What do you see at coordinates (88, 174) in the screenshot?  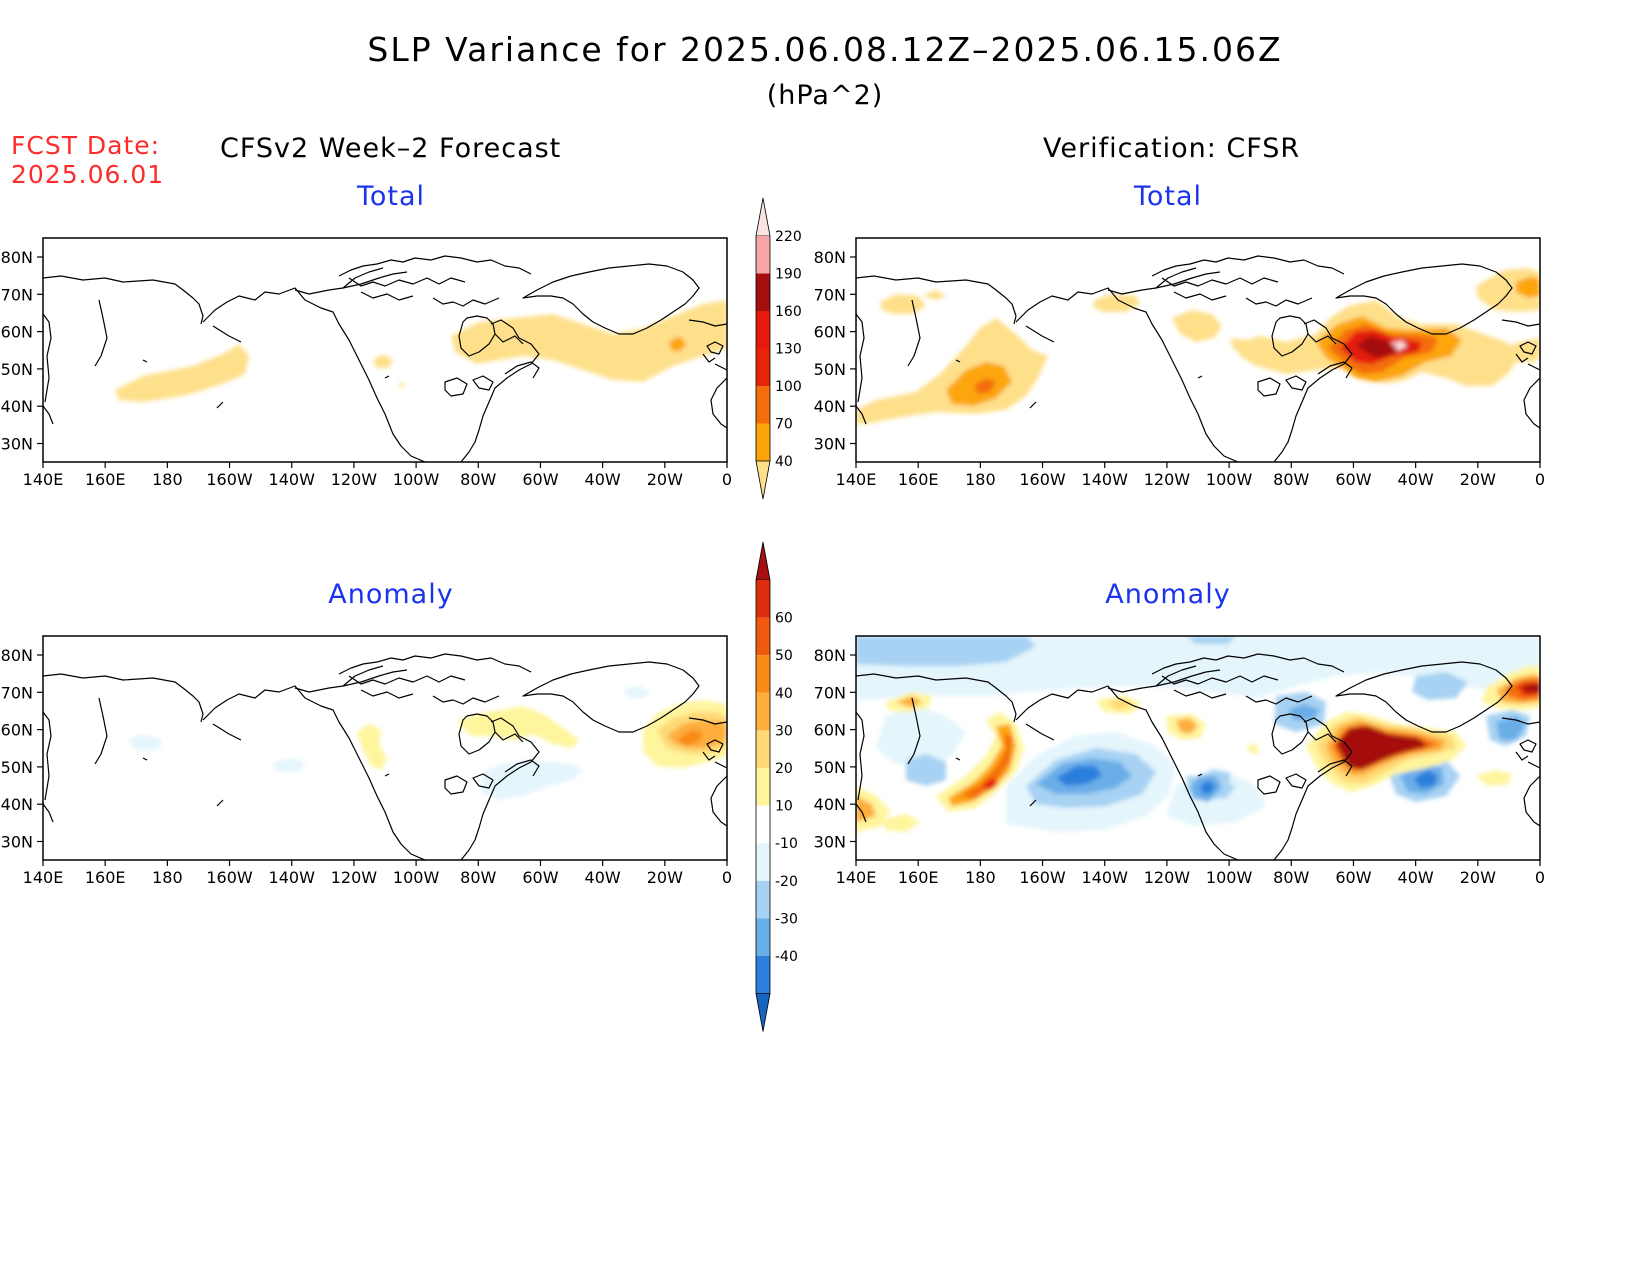 I see `forecast-date-value: 2025.06.01` at bounding box center [88, 174].